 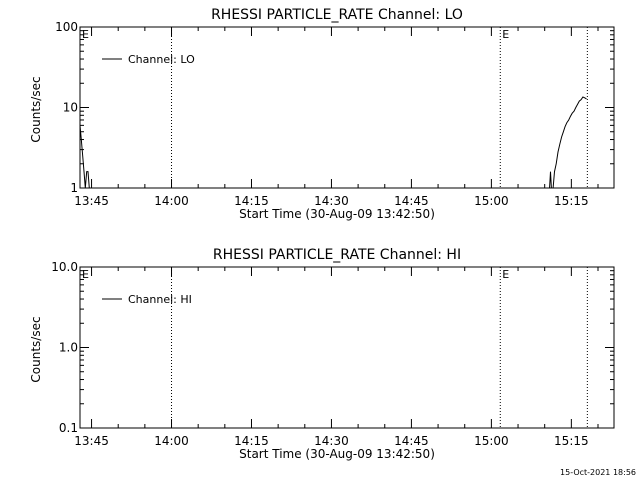 What do you see at coordinates (598, 472) in the screenshot?
I see `timestamp-stamp: 15-Oct-2021 18:56` at bounding box center [598, 472].